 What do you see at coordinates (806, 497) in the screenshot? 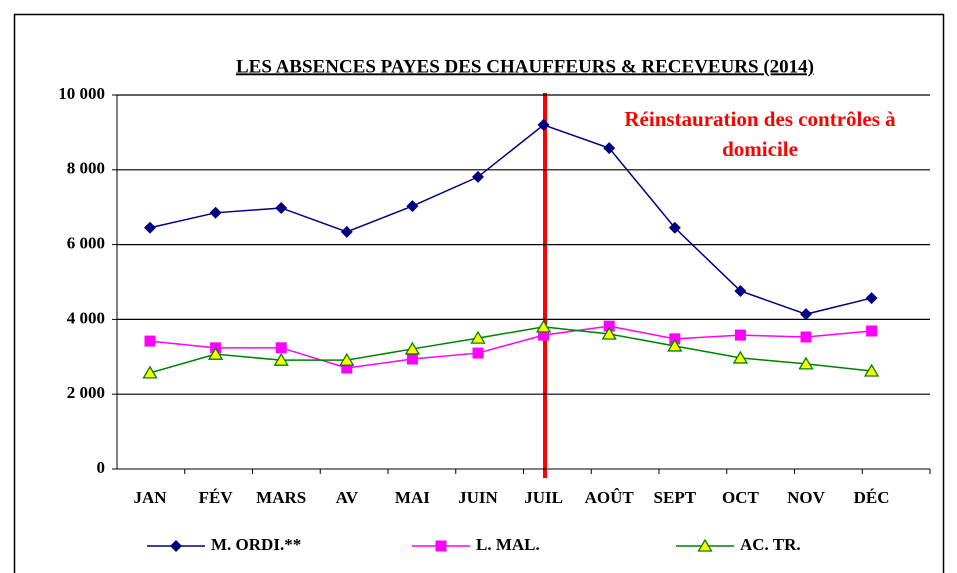
I see `x-tick-label: NOV` at bounding box center [806, 497].